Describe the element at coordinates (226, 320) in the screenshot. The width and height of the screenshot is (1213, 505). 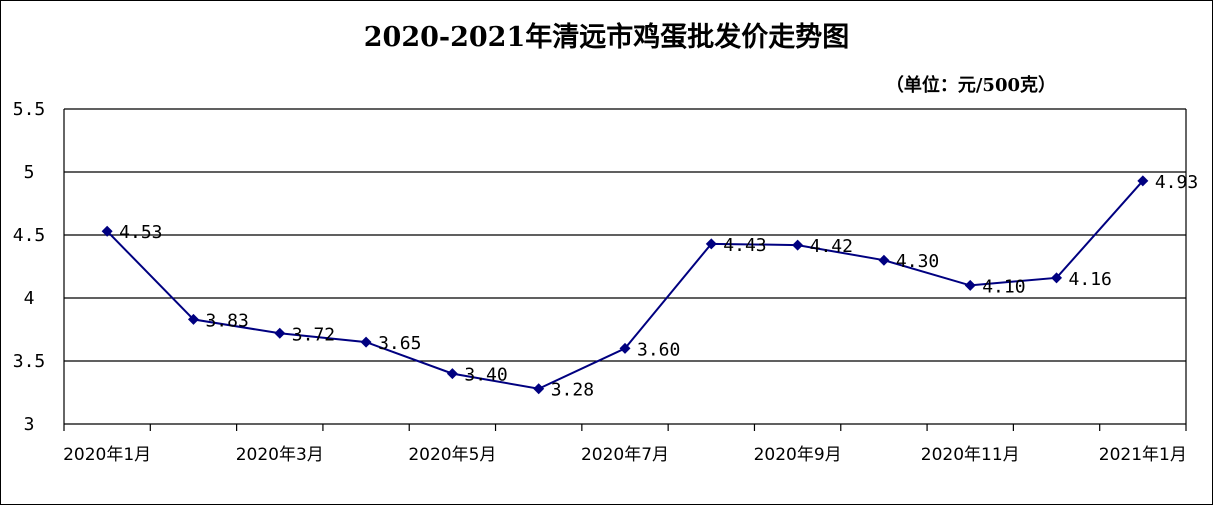
I see `data-label: 3.83` at that location.